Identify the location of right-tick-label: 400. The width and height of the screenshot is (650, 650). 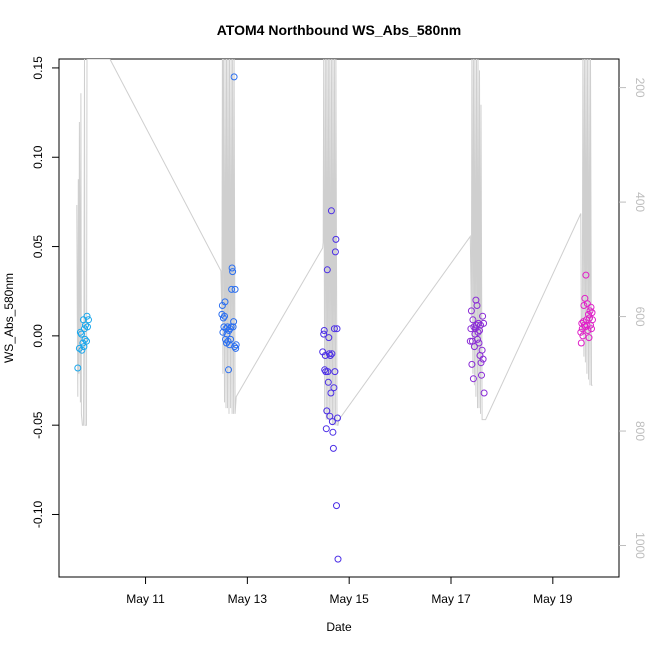
(640, 202).